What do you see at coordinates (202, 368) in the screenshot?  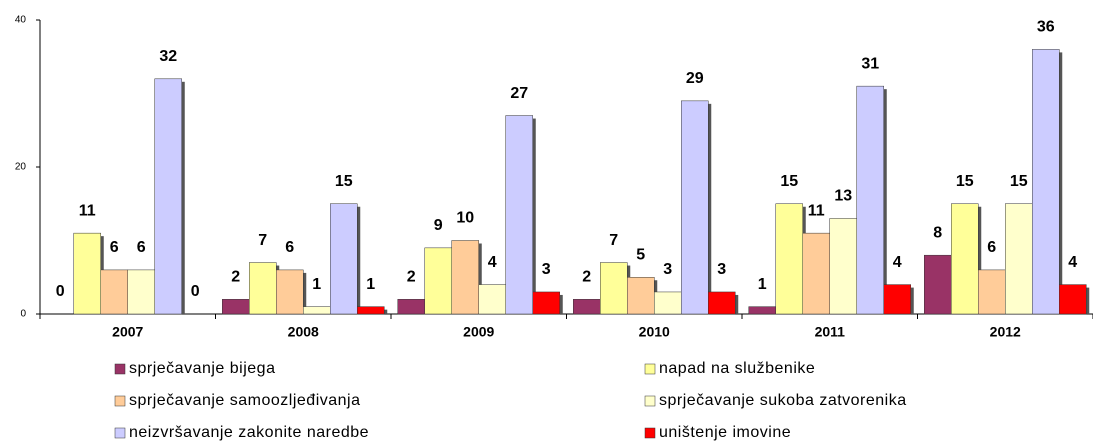 I see `legend-label: sprječavanje bijega` at bounding box center [202, 368].